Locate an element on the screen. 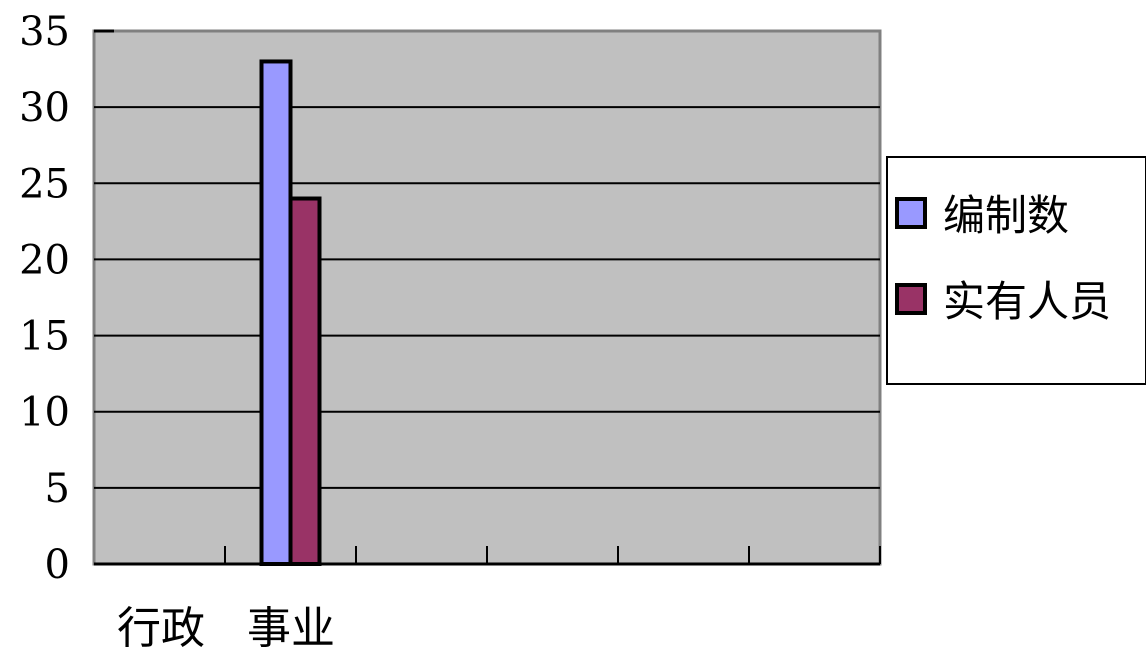  legend-label-shiyourenyuan: 实有人员 is located at coordinates (1027, 301).